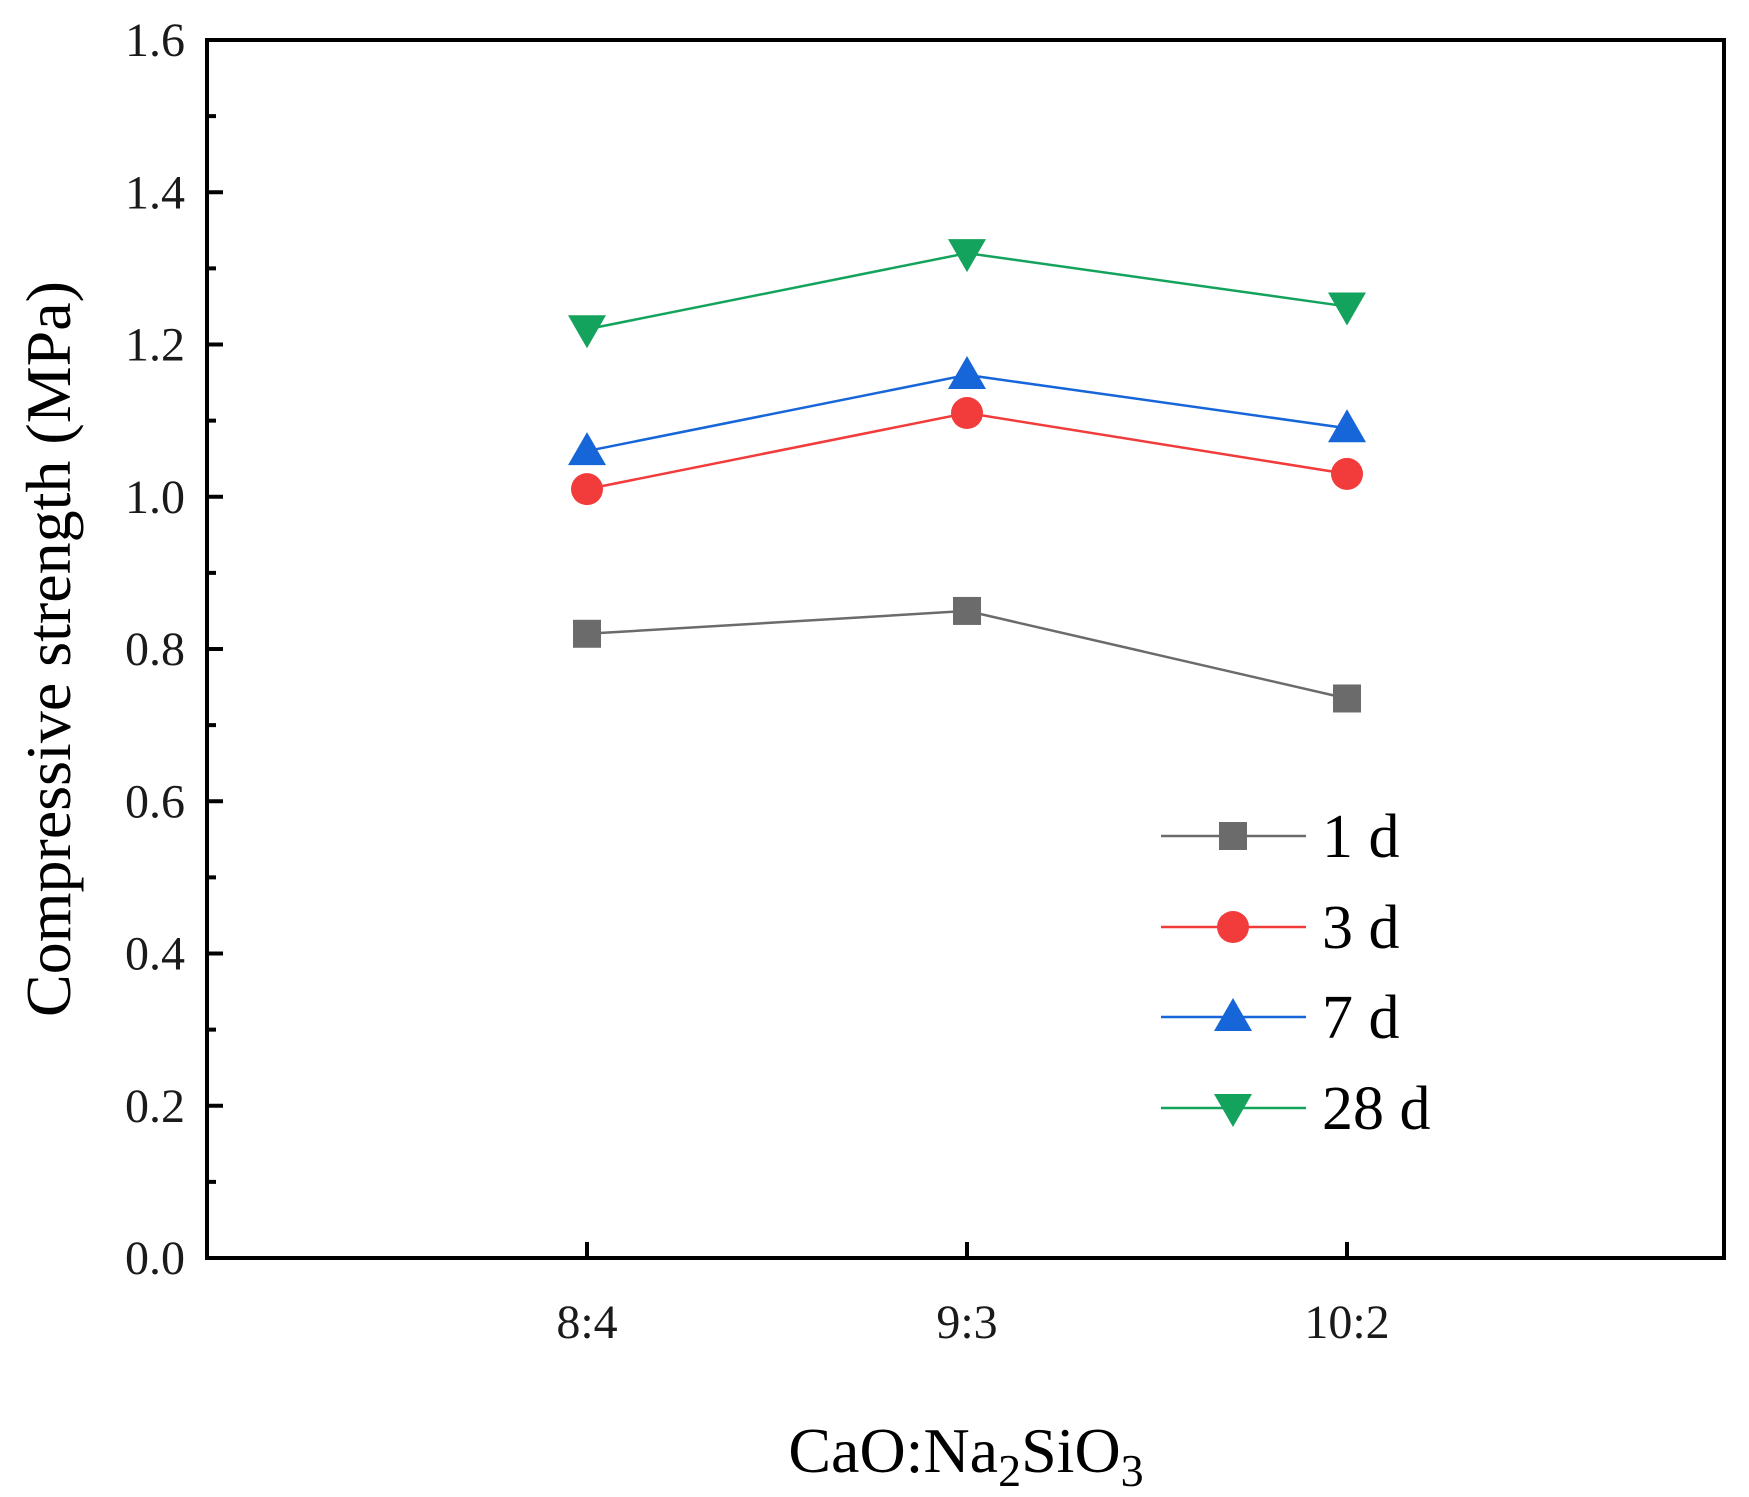 Image resolution: width=1749 pixels, height=1497 pixels. Describe the element at coordinates (1376, 1109) in the screenshot. I see `legend-label: 28 d` at that location.